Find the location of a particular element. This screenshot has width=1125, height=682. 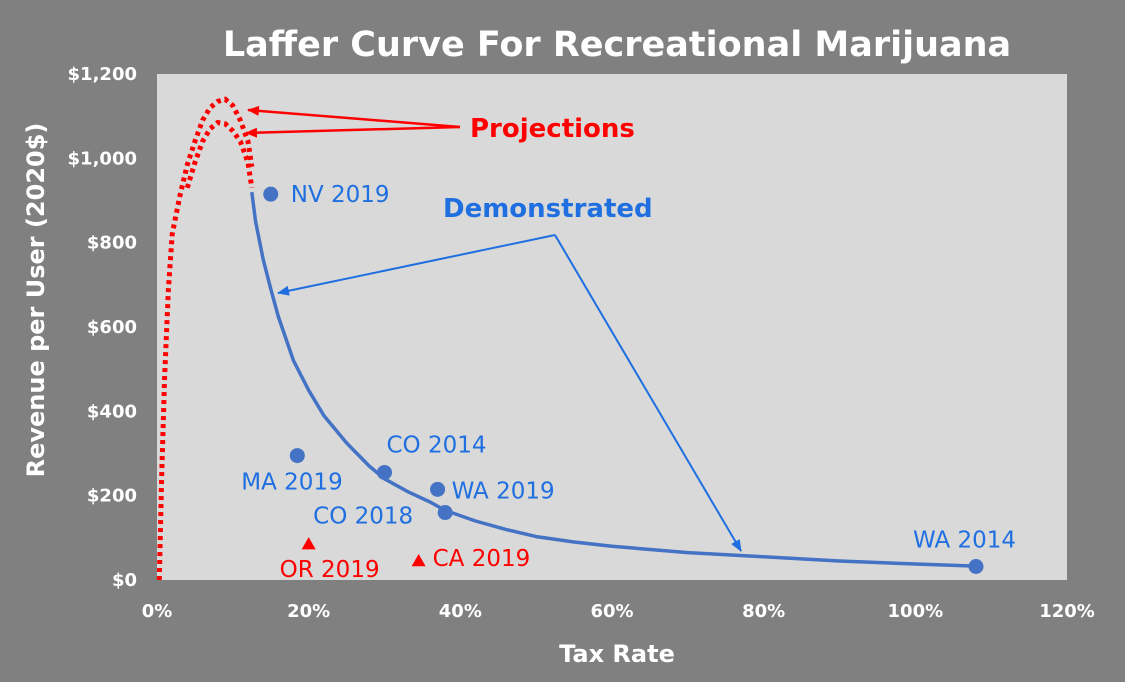

y-tick-label: $200 is located at coordinates (112, 496).